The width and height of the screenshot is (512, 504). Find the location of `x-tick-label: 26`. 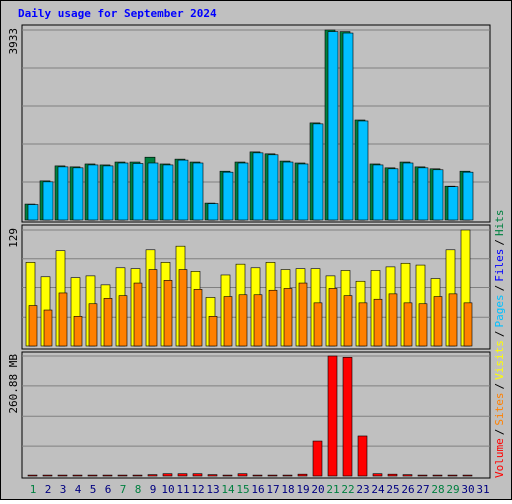

x-tick-label: 26 is located at coordinates (407, 489).